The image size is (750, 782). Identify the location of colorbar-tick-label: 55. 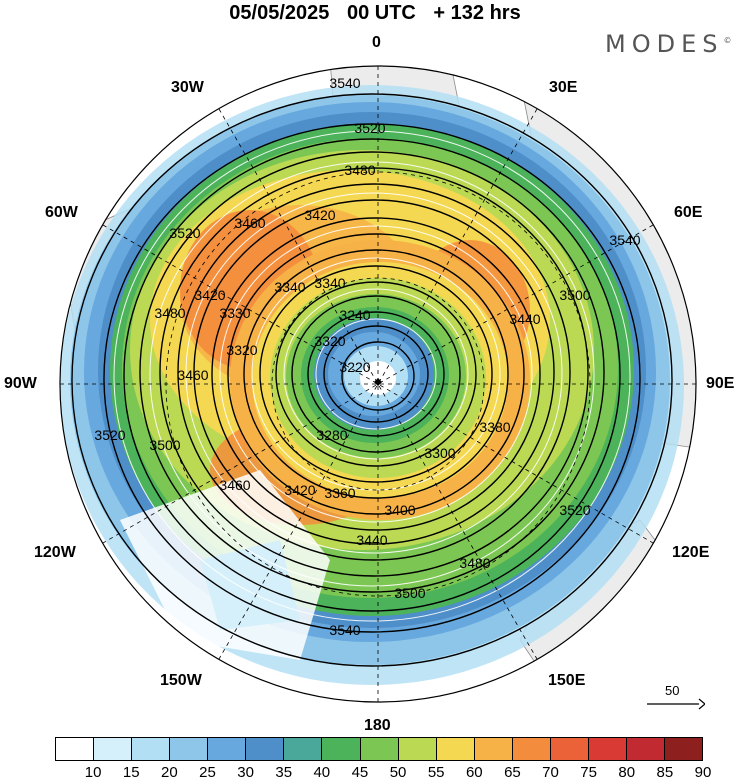
(436, 772).